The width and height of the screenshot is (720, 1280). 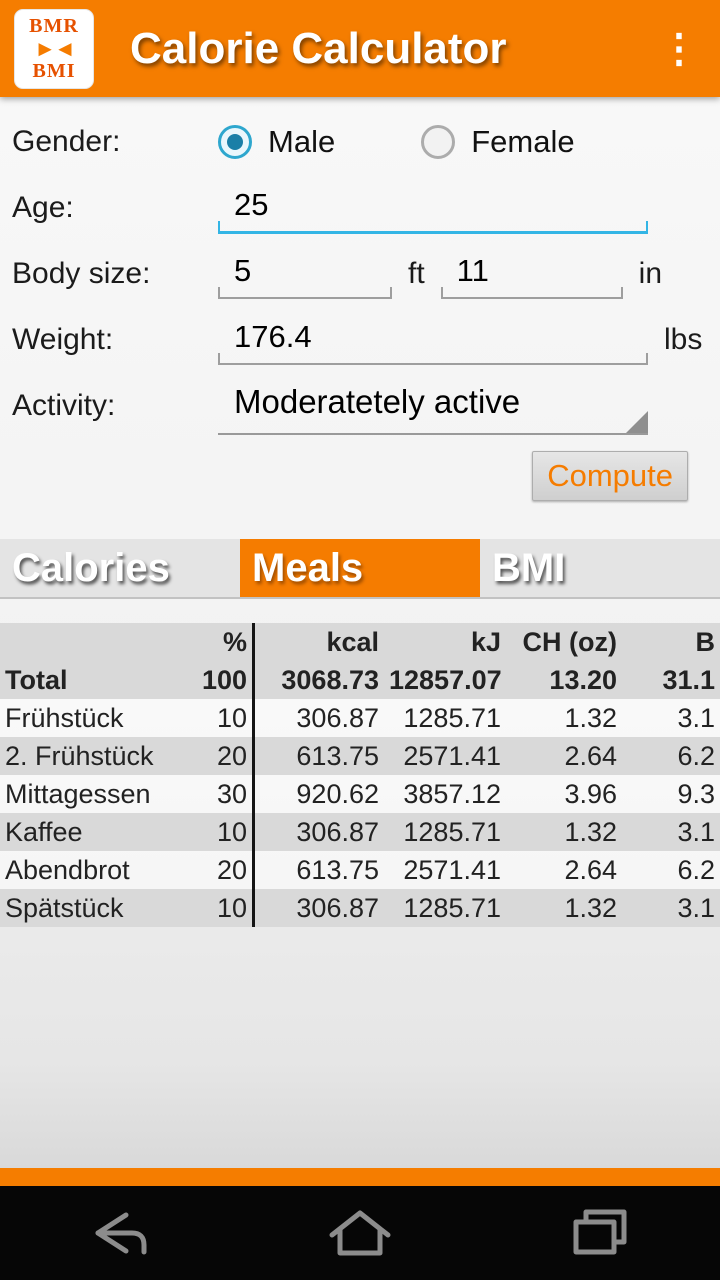 I want to click on overflow-menu-icon: ⋮, so click(x=679, y=48).